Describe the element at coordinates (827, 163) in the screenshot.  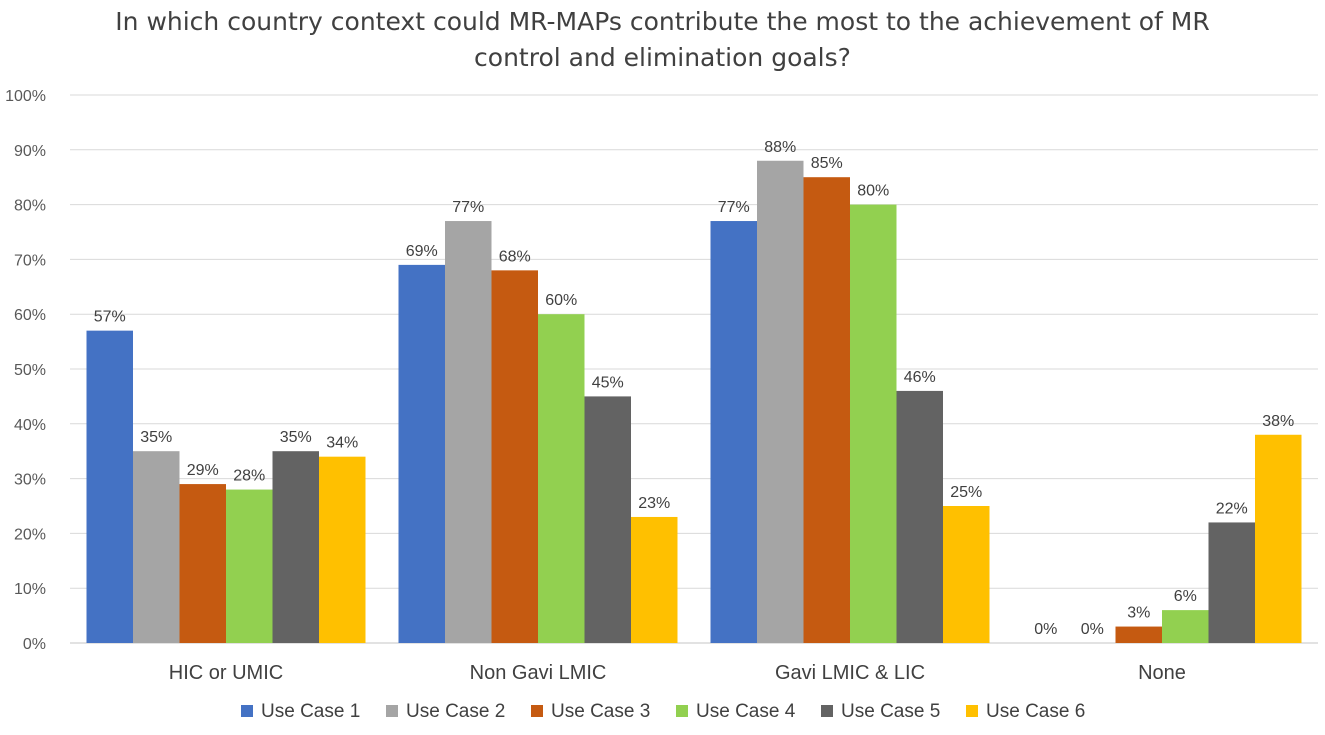
I see `data-label: 85%` at that location.